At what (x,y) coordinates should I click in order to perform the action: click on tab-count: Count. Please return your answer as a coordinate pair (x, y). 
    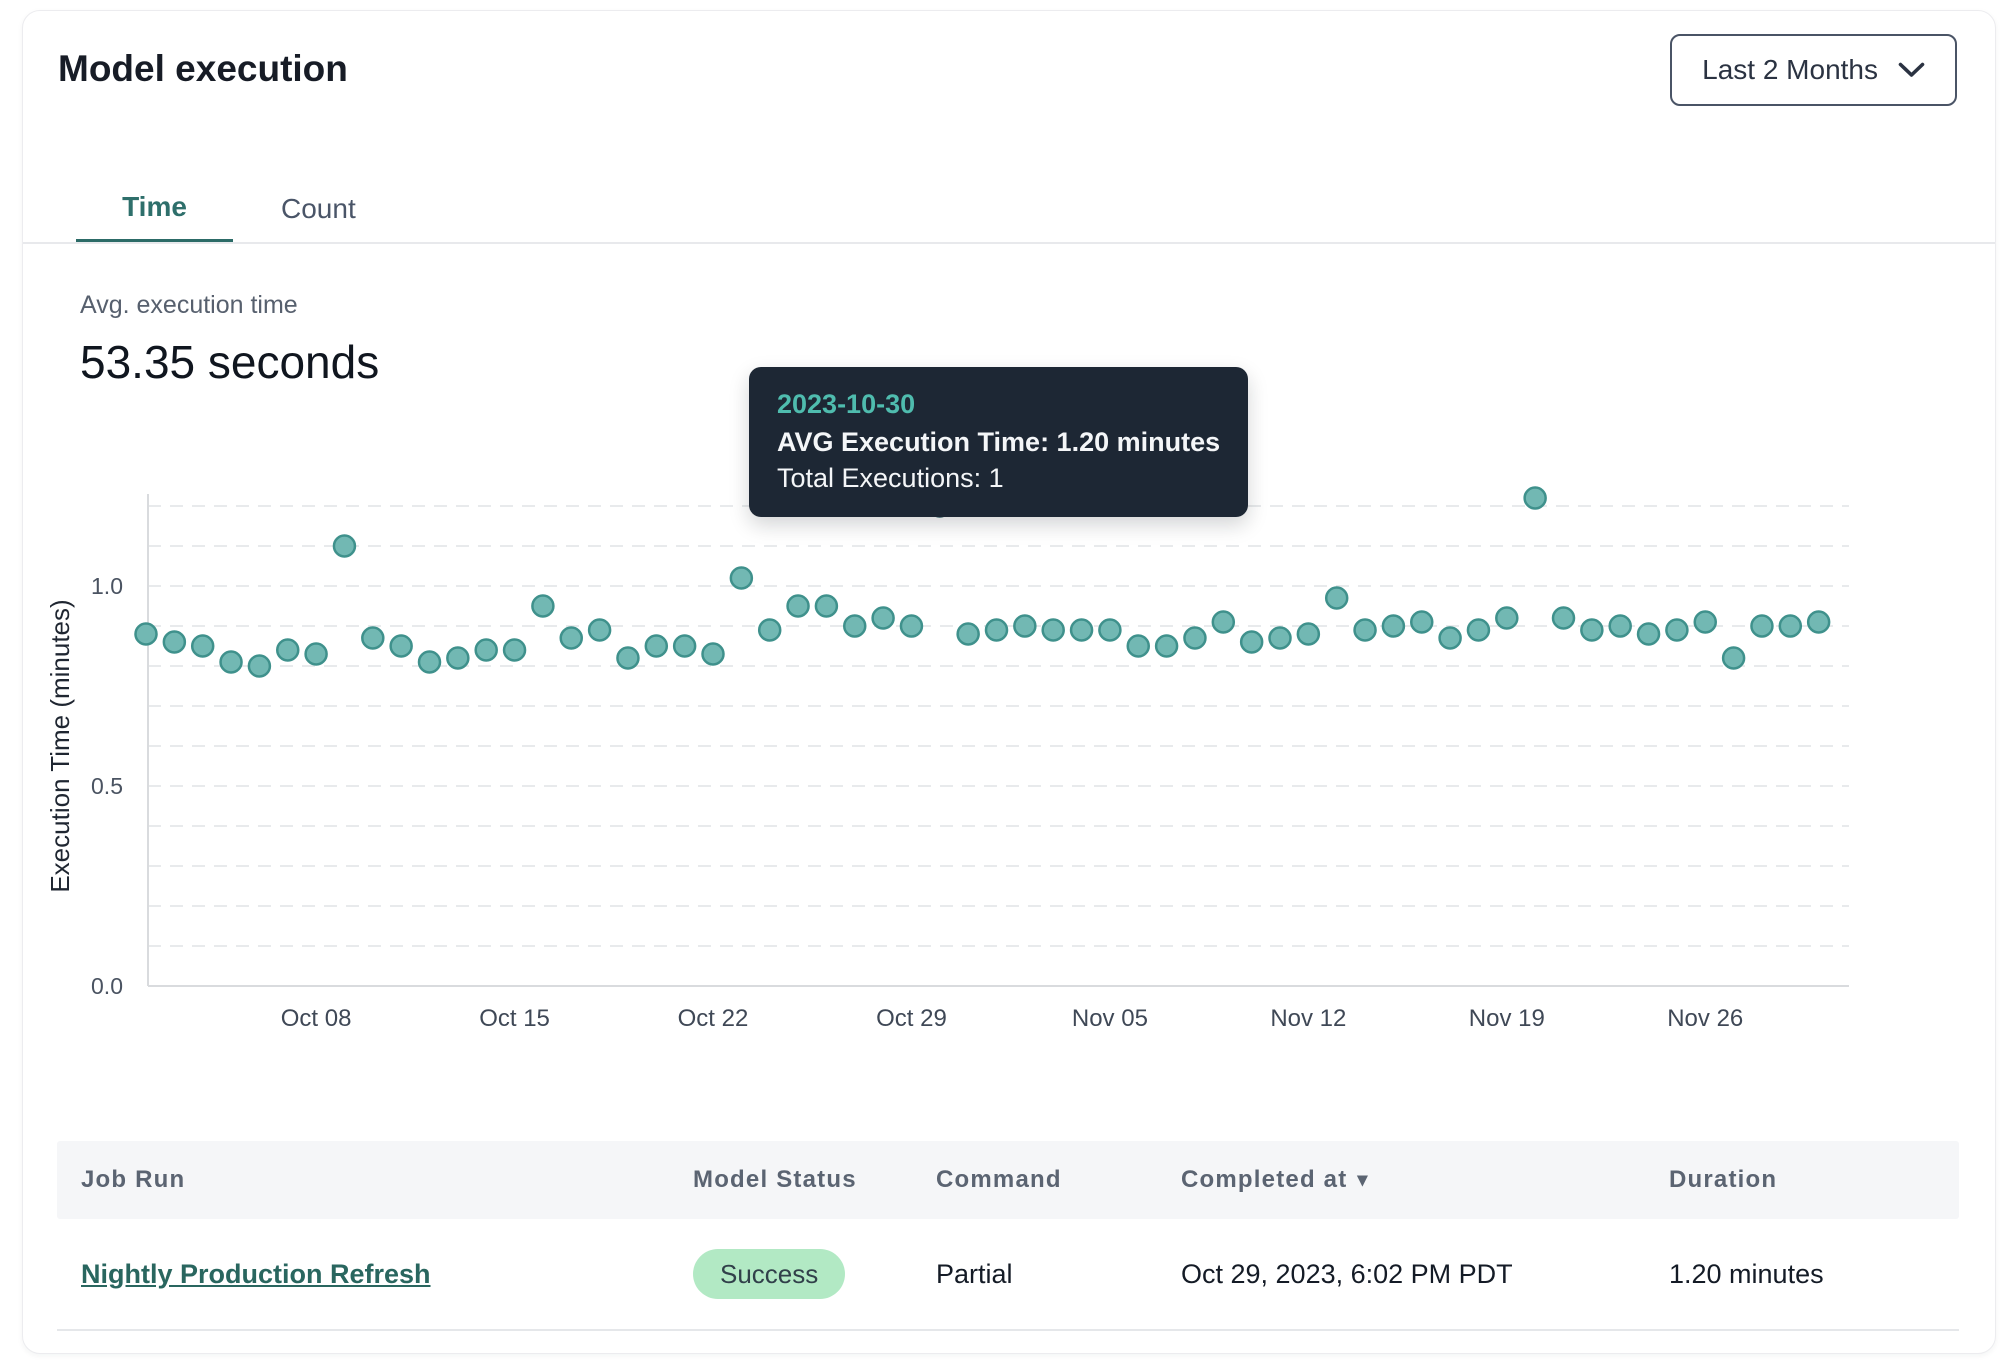
    Looking at the image, I should click on (318, 208).